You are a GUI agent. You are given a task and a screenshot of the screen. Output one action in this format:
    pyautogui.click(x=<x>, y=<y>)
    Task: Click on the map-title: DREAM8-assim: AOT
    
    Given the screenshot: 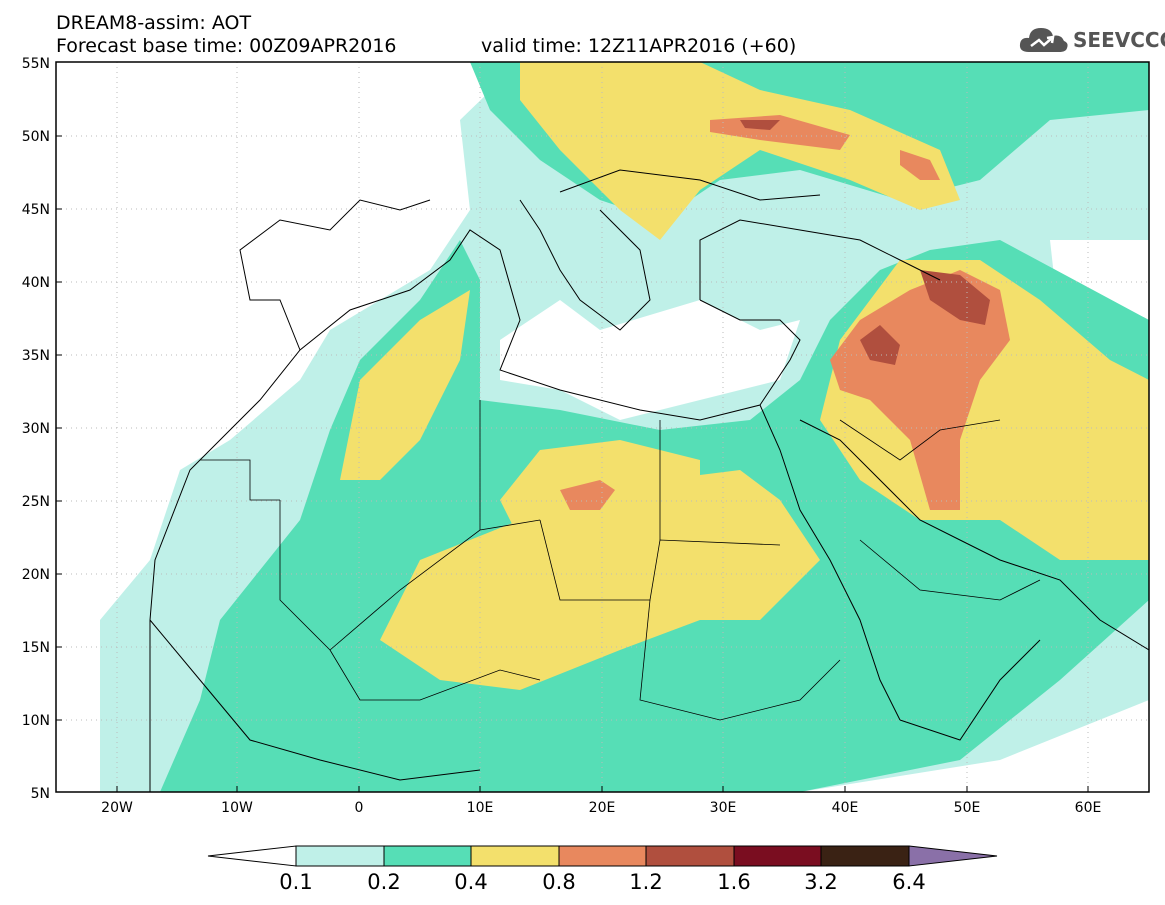 What is the action you would take?
    pyautogui.click(x=154, y=23)
    